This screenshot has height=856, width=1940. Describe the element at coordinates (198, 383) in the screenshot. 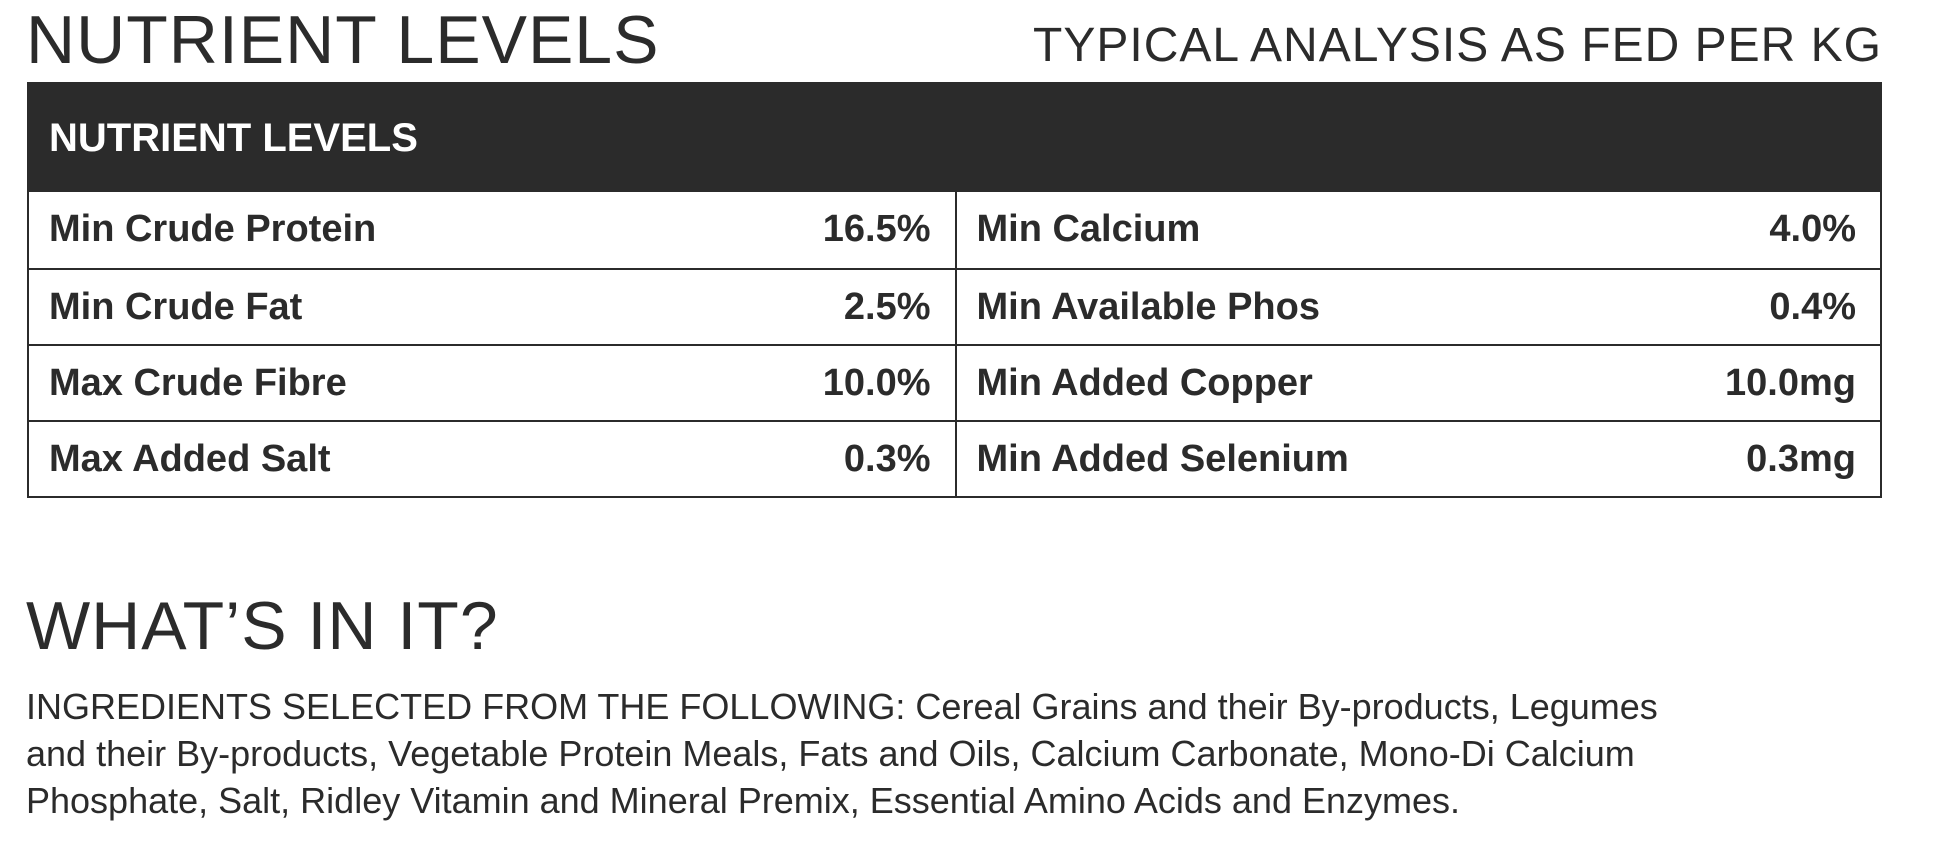

I see `nutrient-name: Max Crude Fibre` at that location.